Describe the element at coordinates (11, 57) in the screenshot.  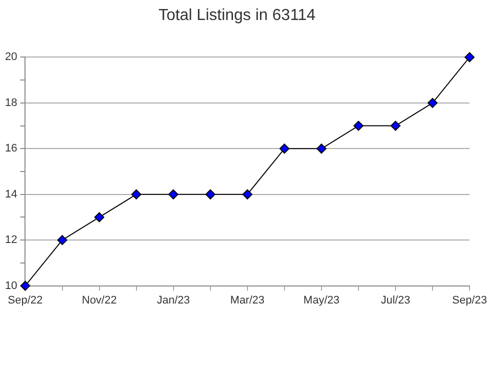
I see `y-tick-label: 20` at that location.